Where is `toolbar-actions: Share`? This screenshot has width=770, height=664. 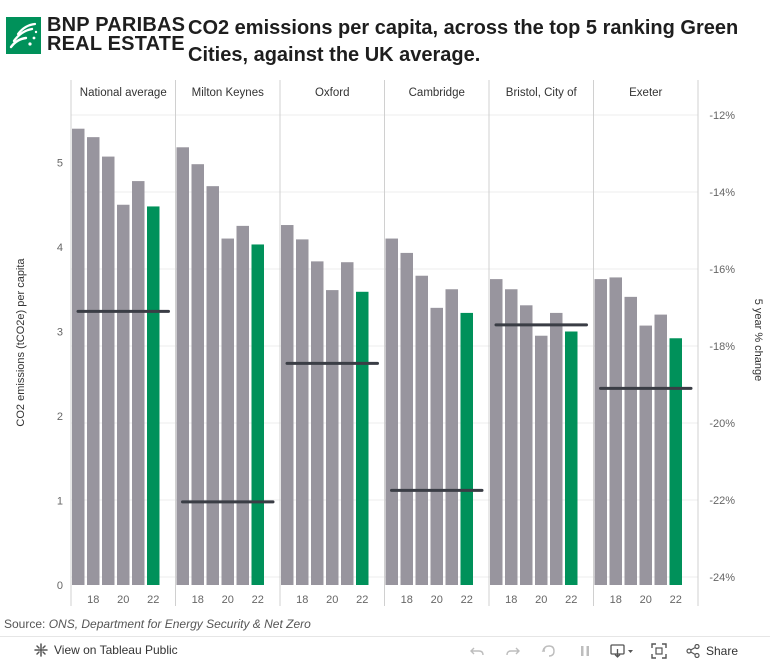
toolbar-actions: Share is located at coordinates (611, 651).